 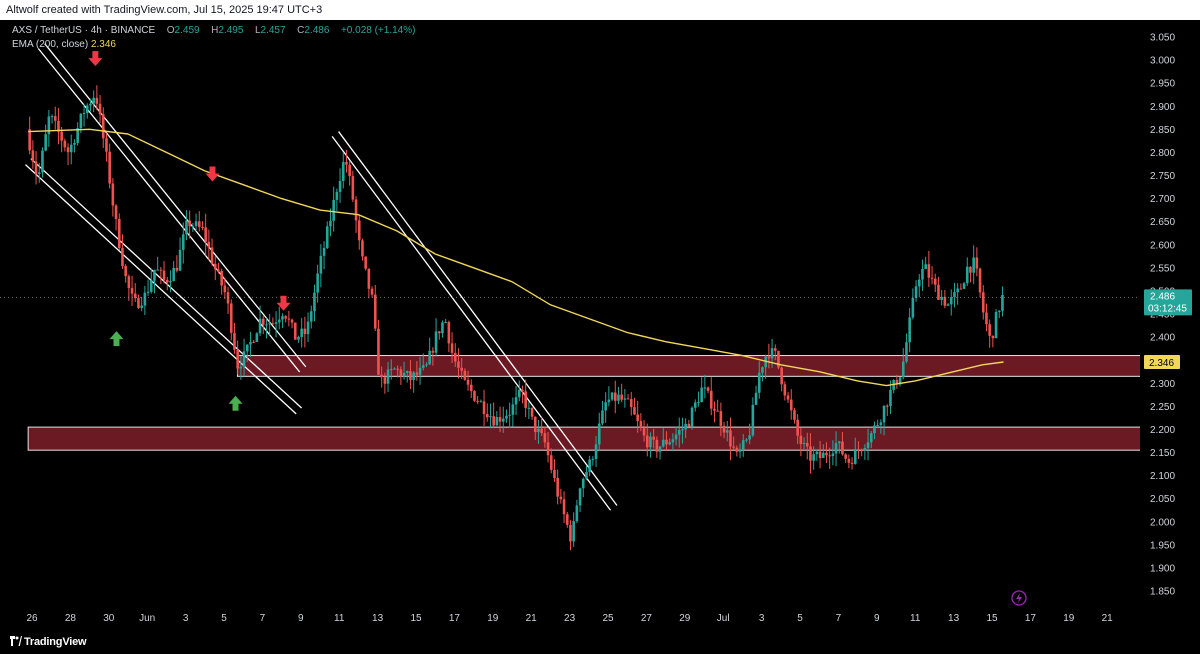 What do you see at coordinates (16, 641) in the screenshot?
I see `tradingview-logo-icon` at bounding box center [16, 641].